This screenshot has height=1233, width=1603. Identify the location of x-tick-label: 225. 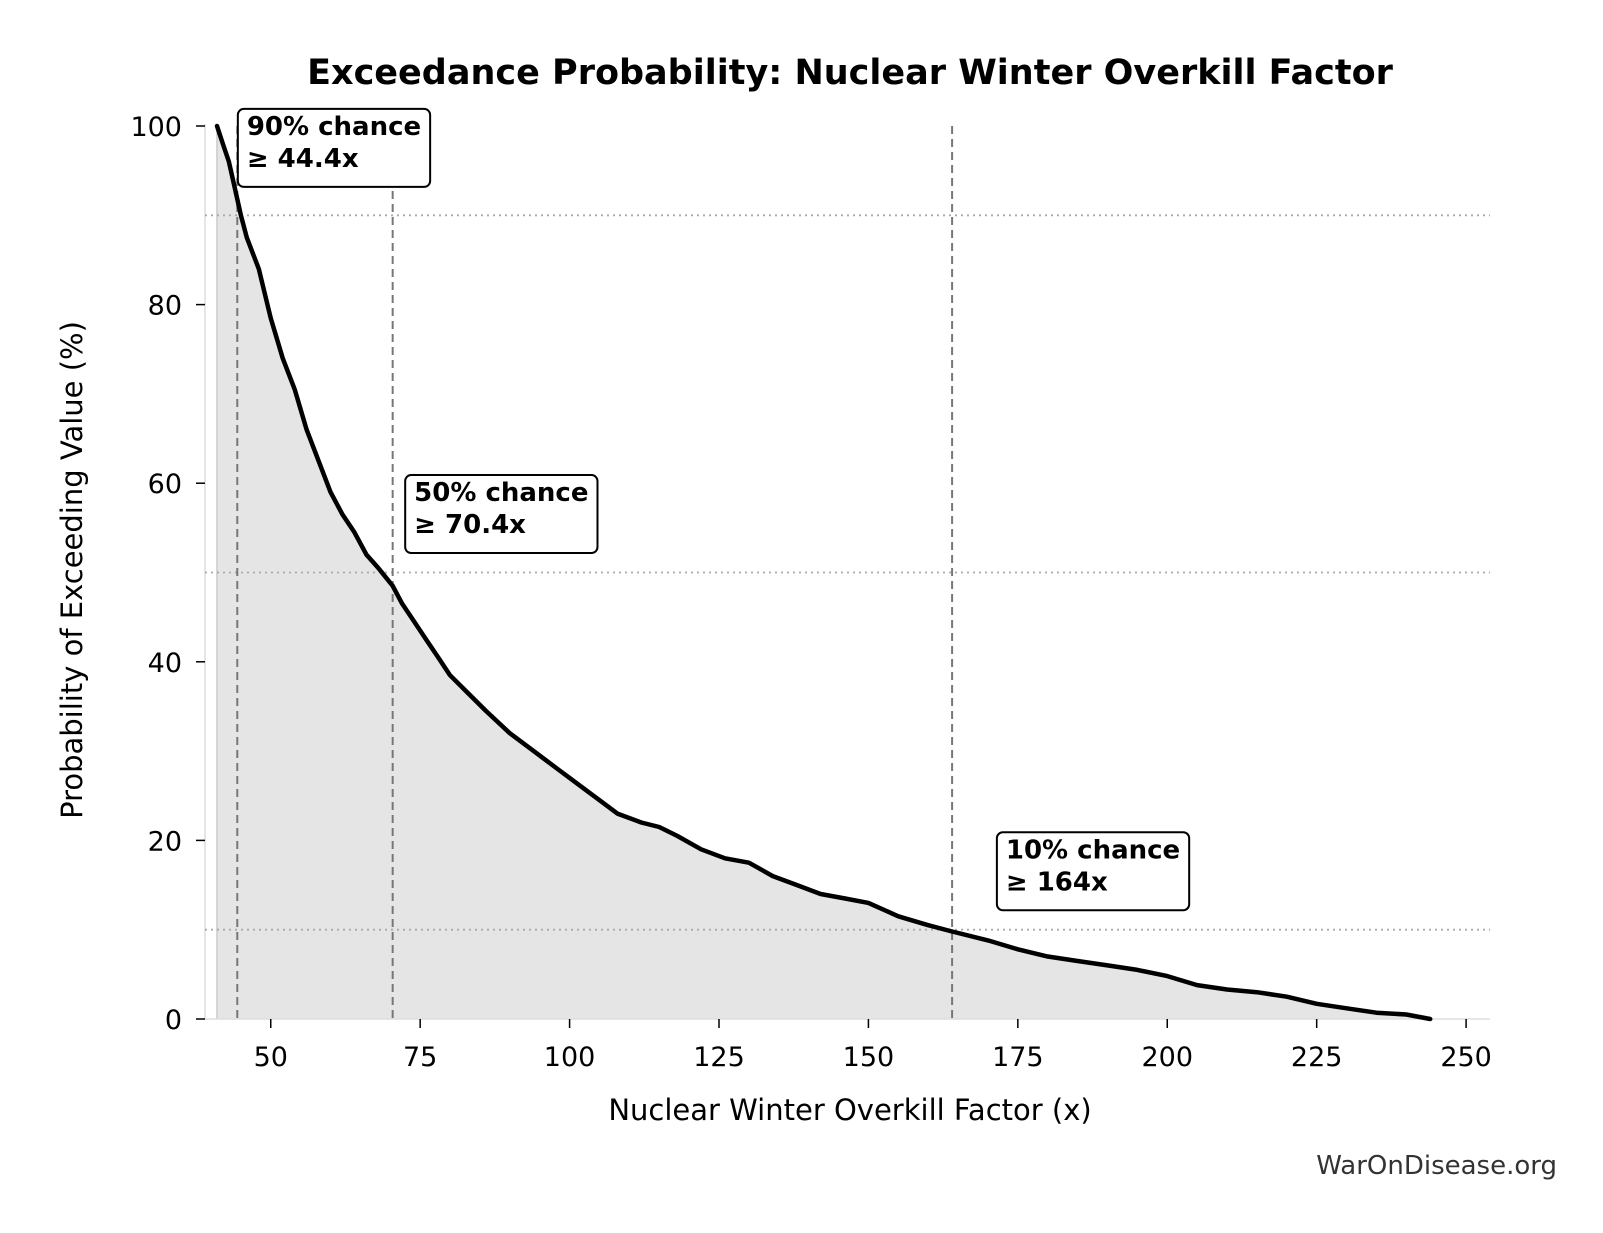
(1317, 1057).